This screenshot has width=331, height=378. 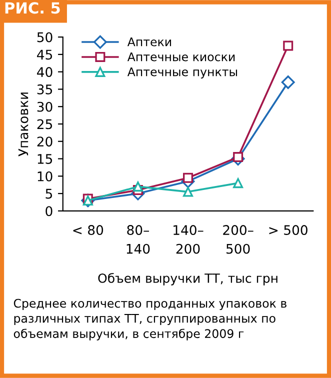 What do you see at coordinates (138, 239) in the screenshot?
I see `x-tick-label: 80– 140` at bounding box center [138, 239].